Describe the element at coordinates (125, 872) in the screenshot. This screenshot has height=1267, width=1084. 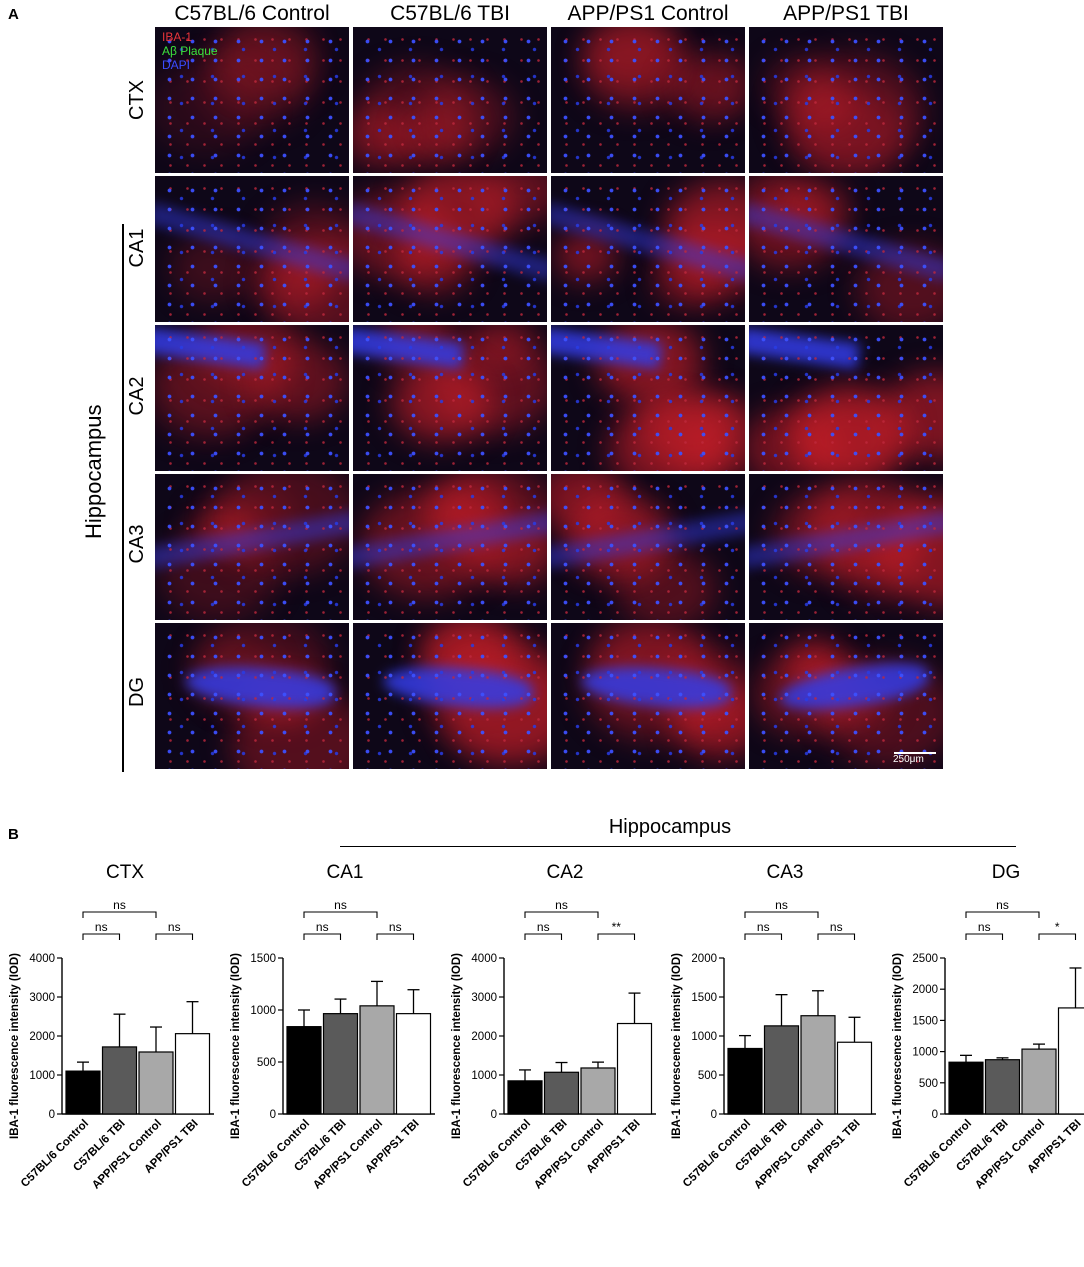
I see `chart-title: CTX` at that location.